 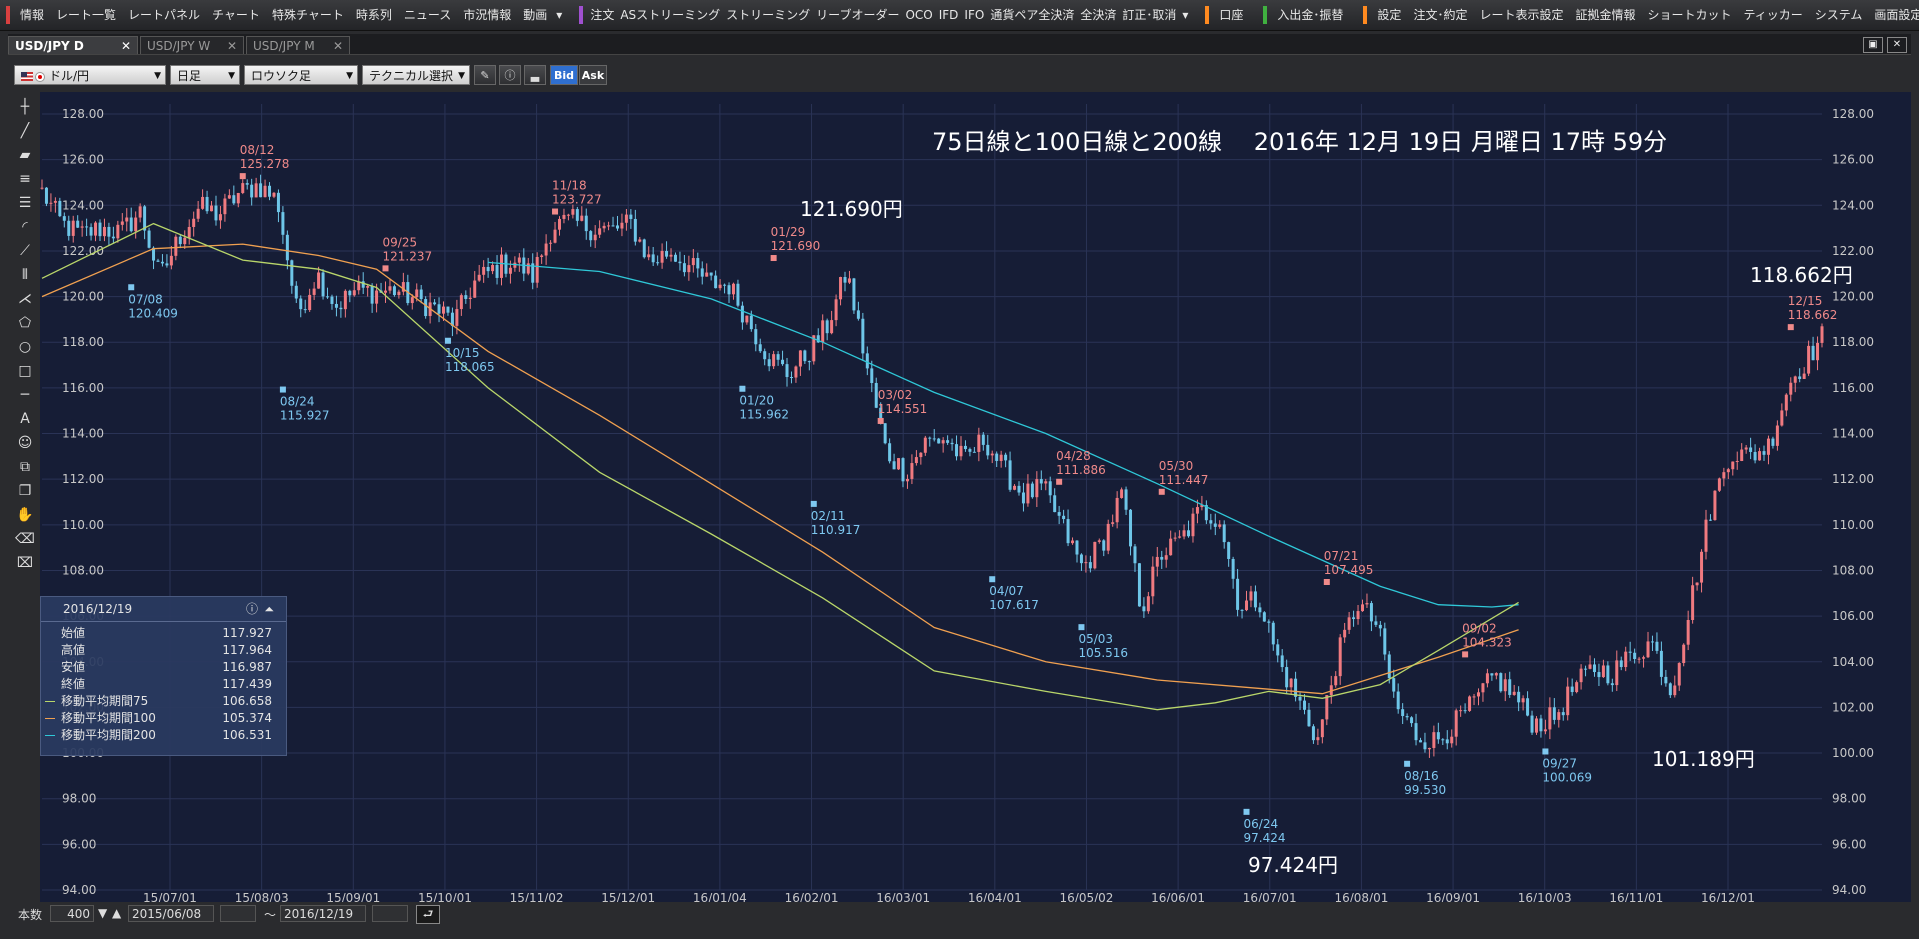 What do you see at coordinates (73, 45) in the screenshot?
I see `tab-usdjpy-daily: USD/JPY D ✕` at bounding box center [73, 45].